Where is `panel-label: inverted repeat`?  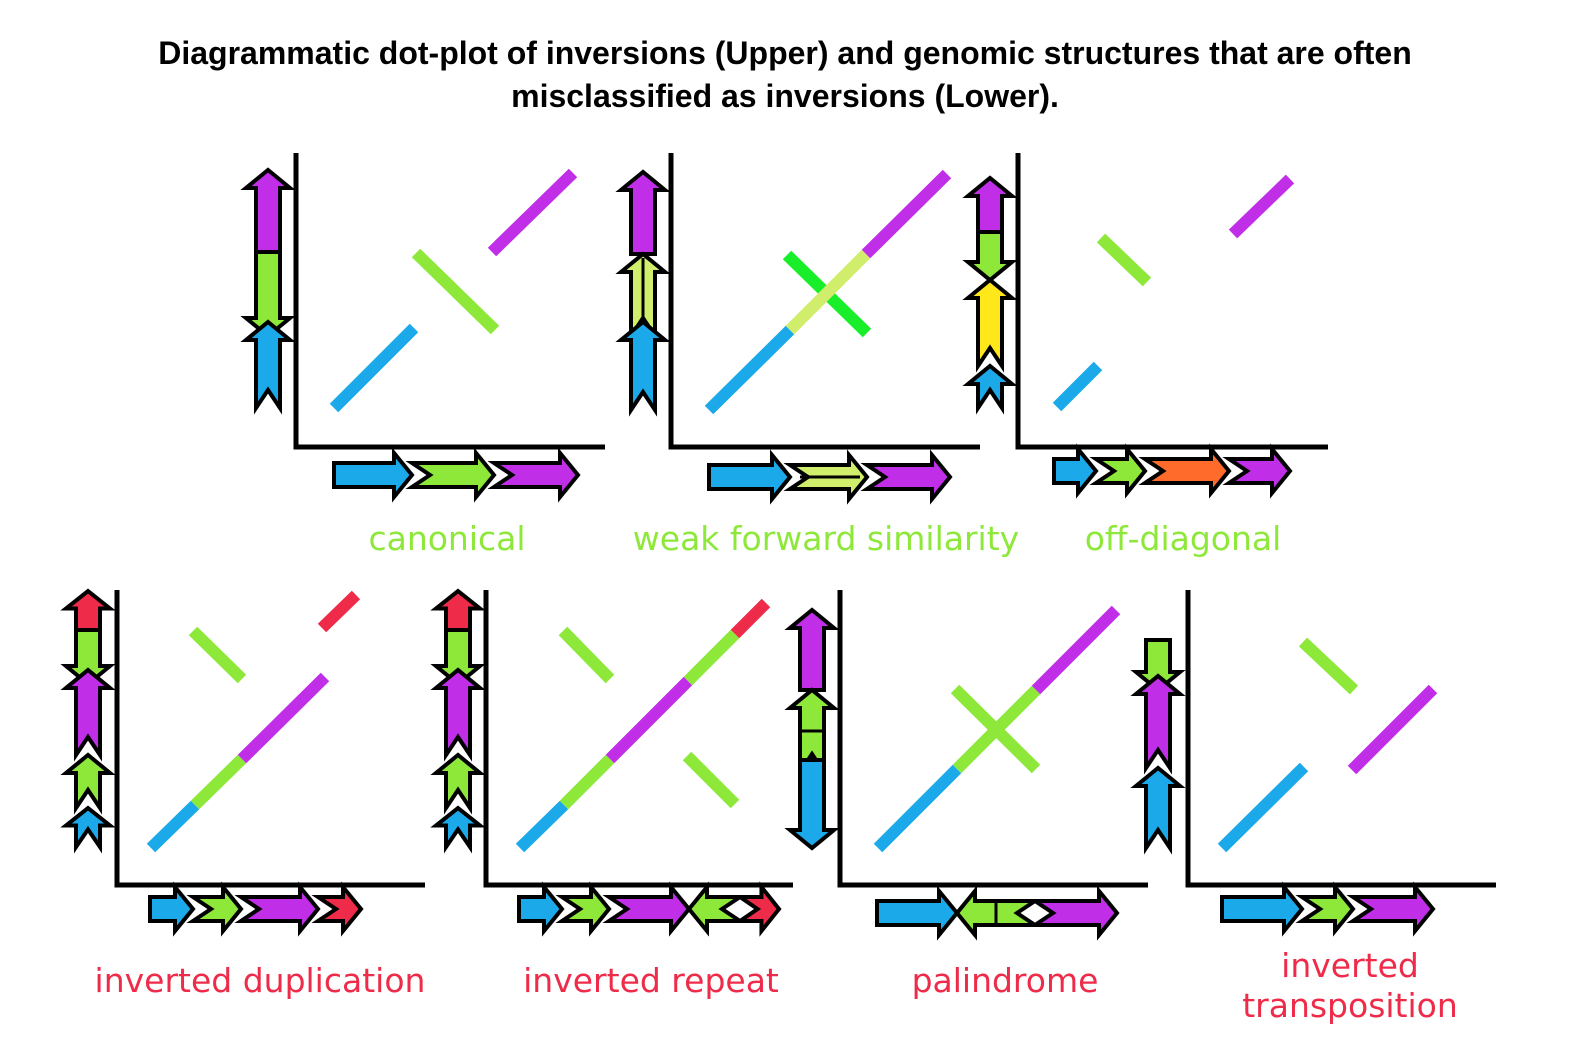
panel-label: inverted repeat is located at coordinates (651, 980).